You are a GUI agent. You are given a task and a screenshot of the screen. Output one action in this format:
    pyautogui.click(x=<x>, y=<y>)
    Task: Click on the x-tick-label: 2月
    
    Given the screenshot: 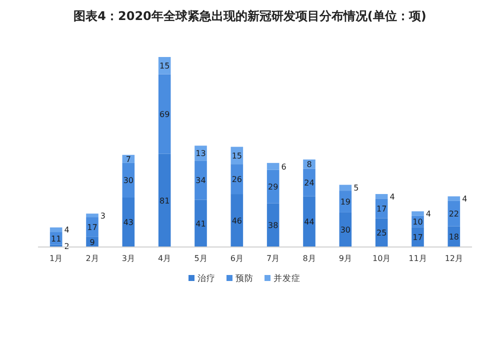 What is the action you would take?
    pyautogui.click(x=92, y=258)
    